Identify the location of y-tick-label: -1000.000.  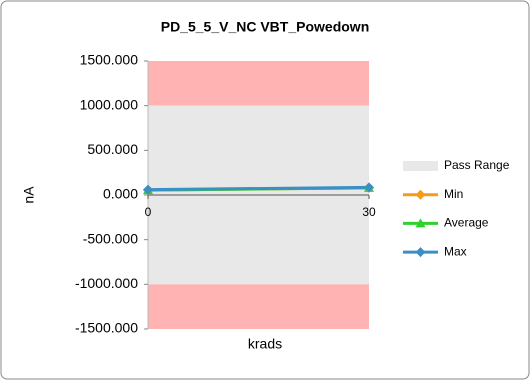
(106, 283).